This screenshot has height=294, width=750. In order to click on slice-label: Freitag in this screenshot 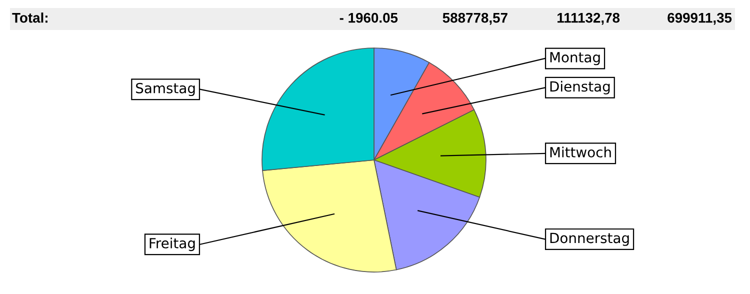, I will do `click(172, 245)`.